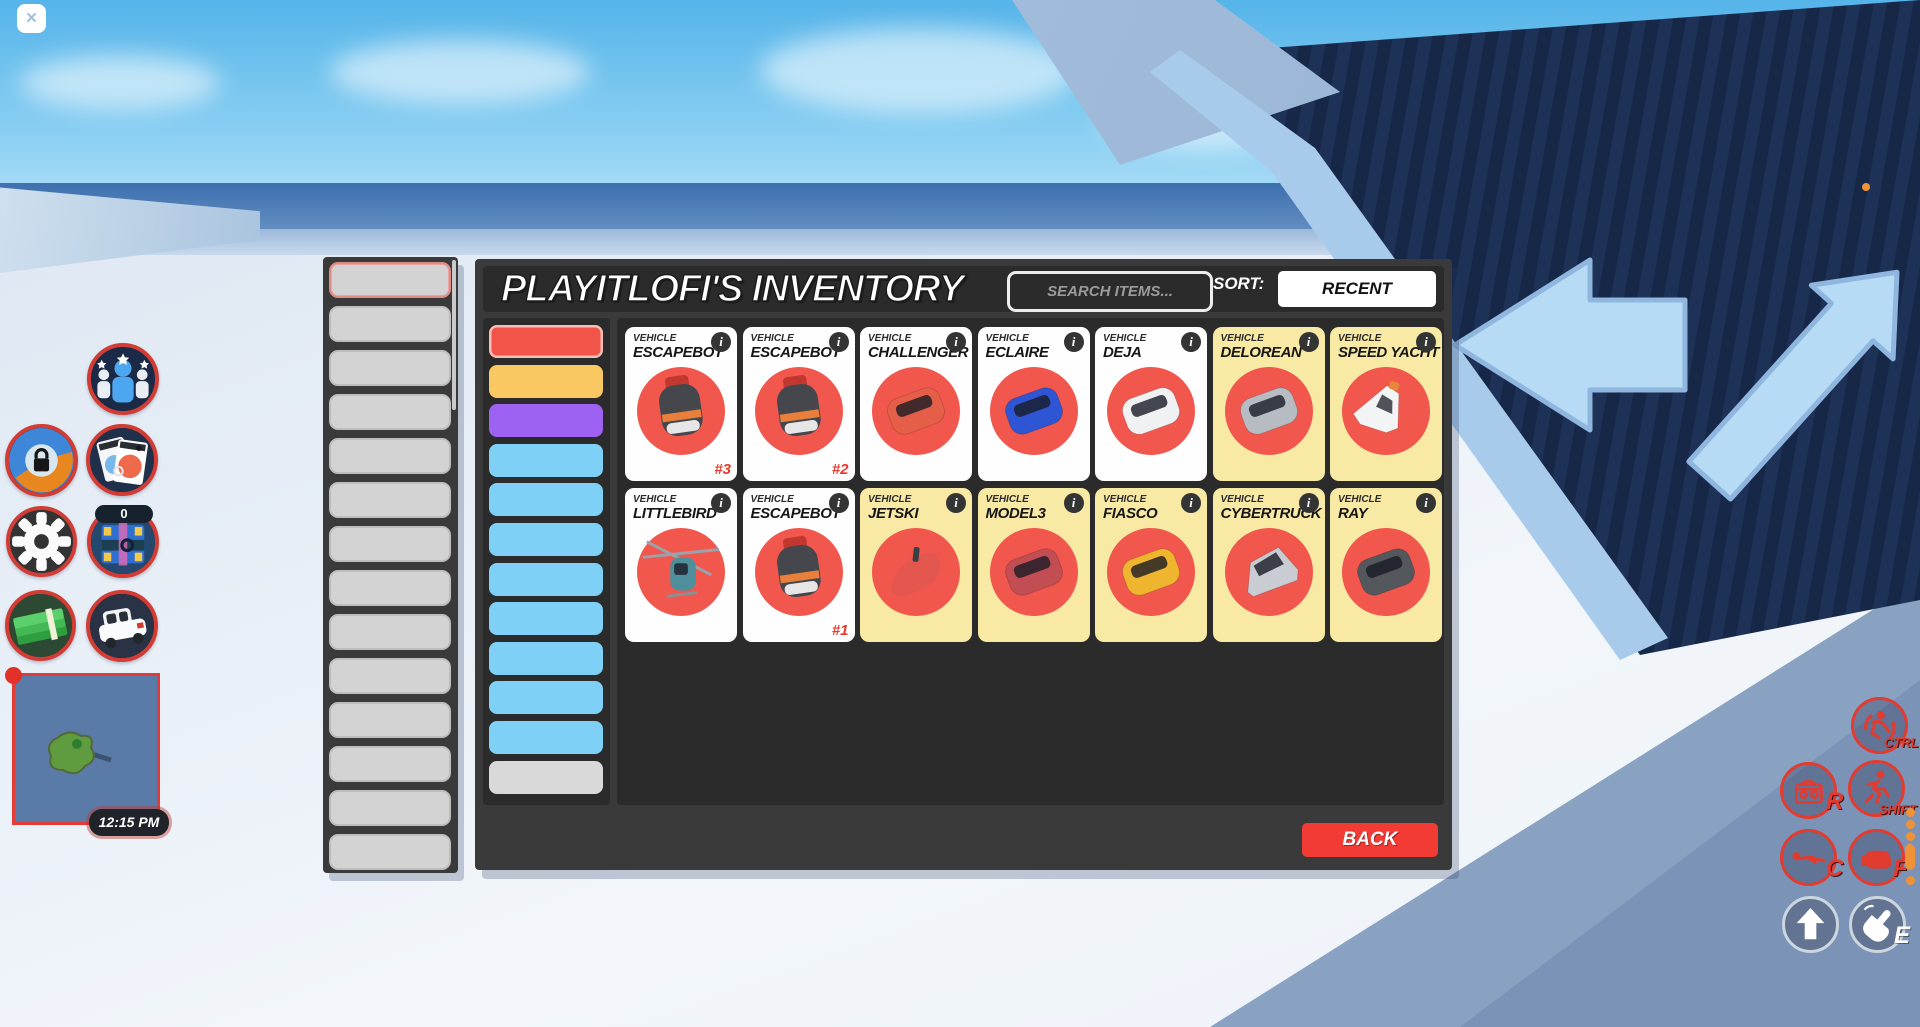 The image size is (1920, 1027). Describe the element at coordinates (390, 565) in the screenshot. I see `player-list-panel` at that location.